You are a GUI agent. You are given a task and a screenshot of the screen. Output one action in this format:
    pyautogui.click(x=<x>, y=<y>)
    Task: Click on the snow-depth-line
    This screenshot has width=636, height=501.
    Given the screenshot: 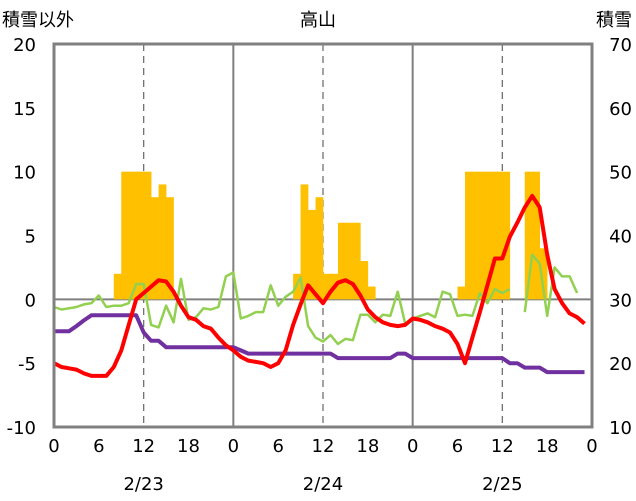 What is the action you would take?
    pyautogui.click(x=319, y=344)
    